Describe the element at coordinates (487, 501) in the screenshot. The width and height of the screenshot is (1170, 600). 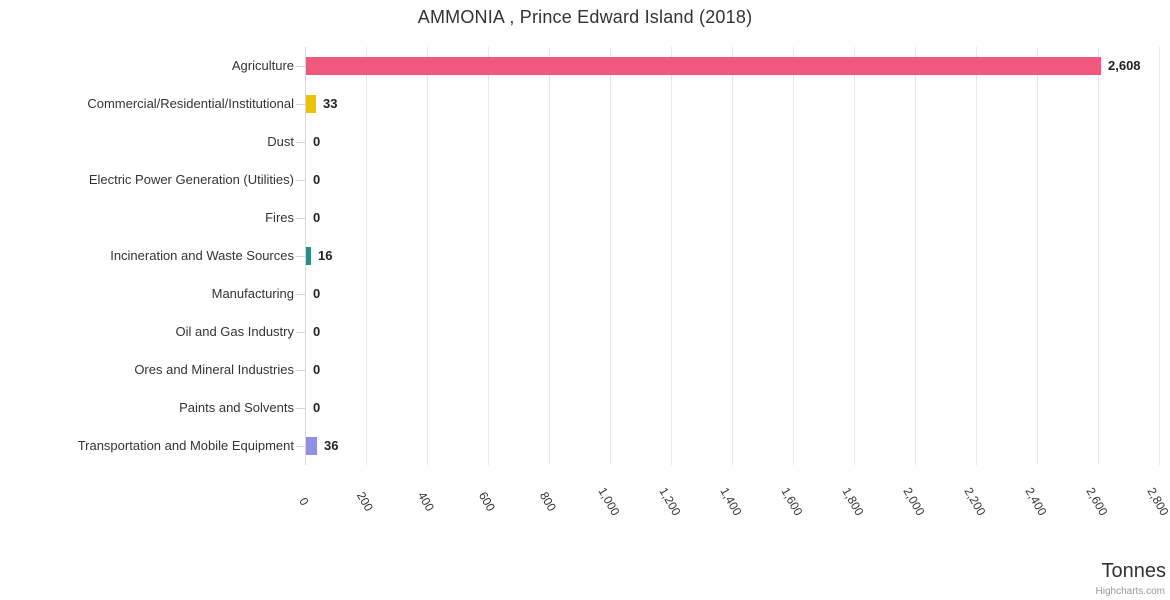
I see `value-axis-label: 600` at that location.